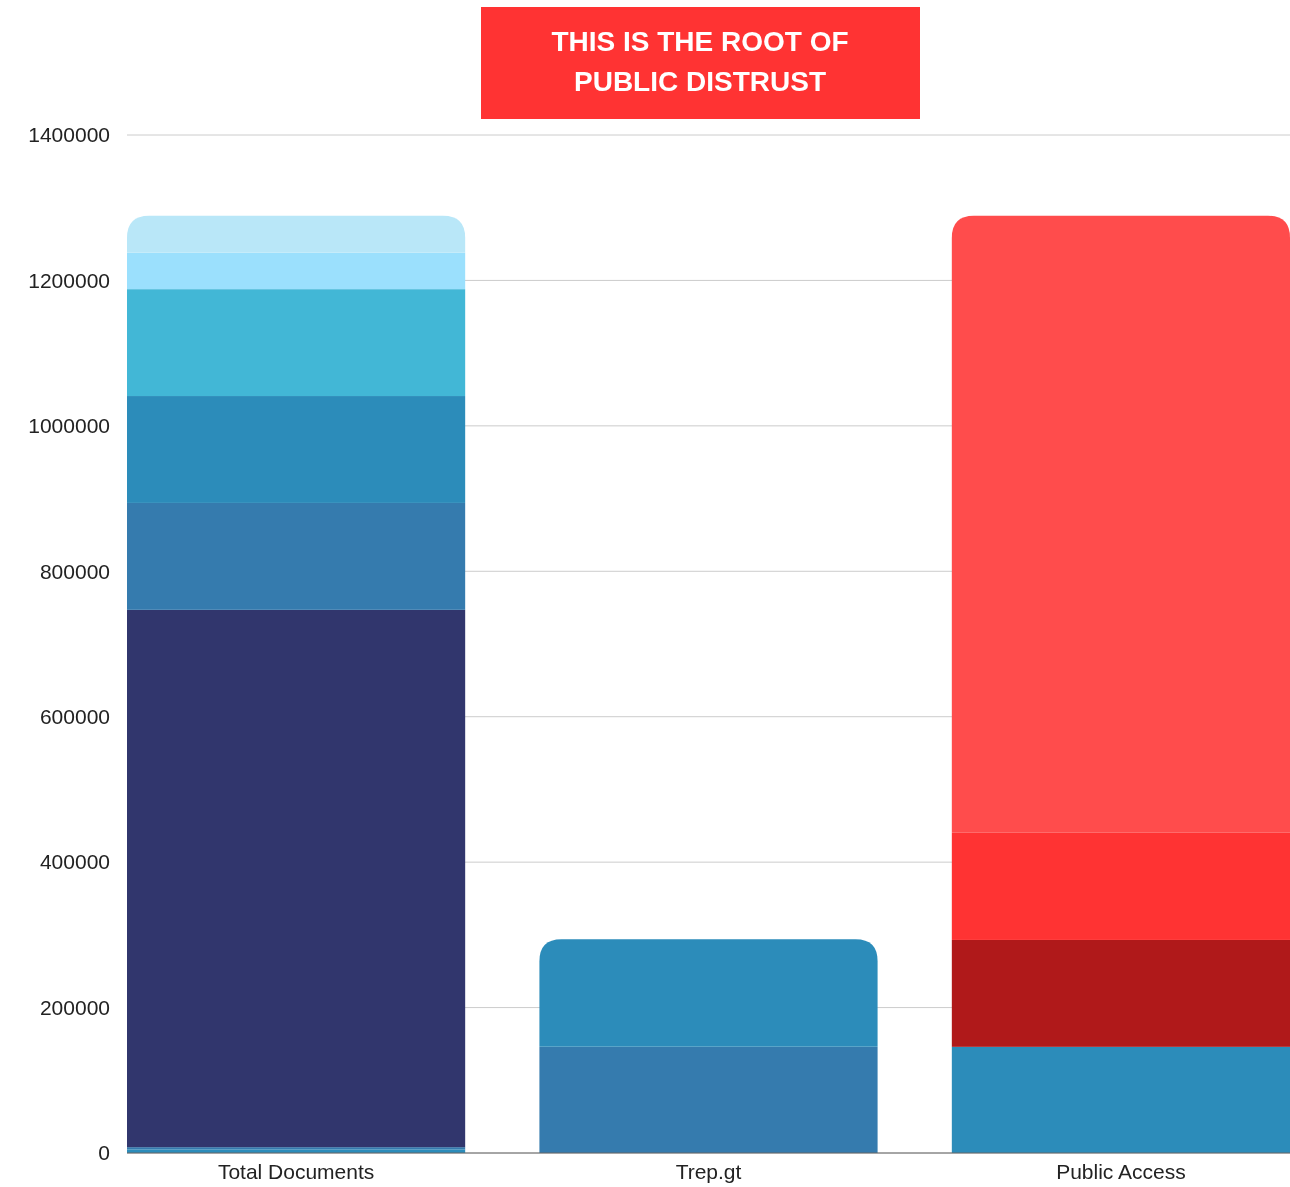 The image size is (1290, 1187). Describe the element at coordinates (708, 1171) in the screenshot. I see `x-tick-label: Trep.gt` at that location.